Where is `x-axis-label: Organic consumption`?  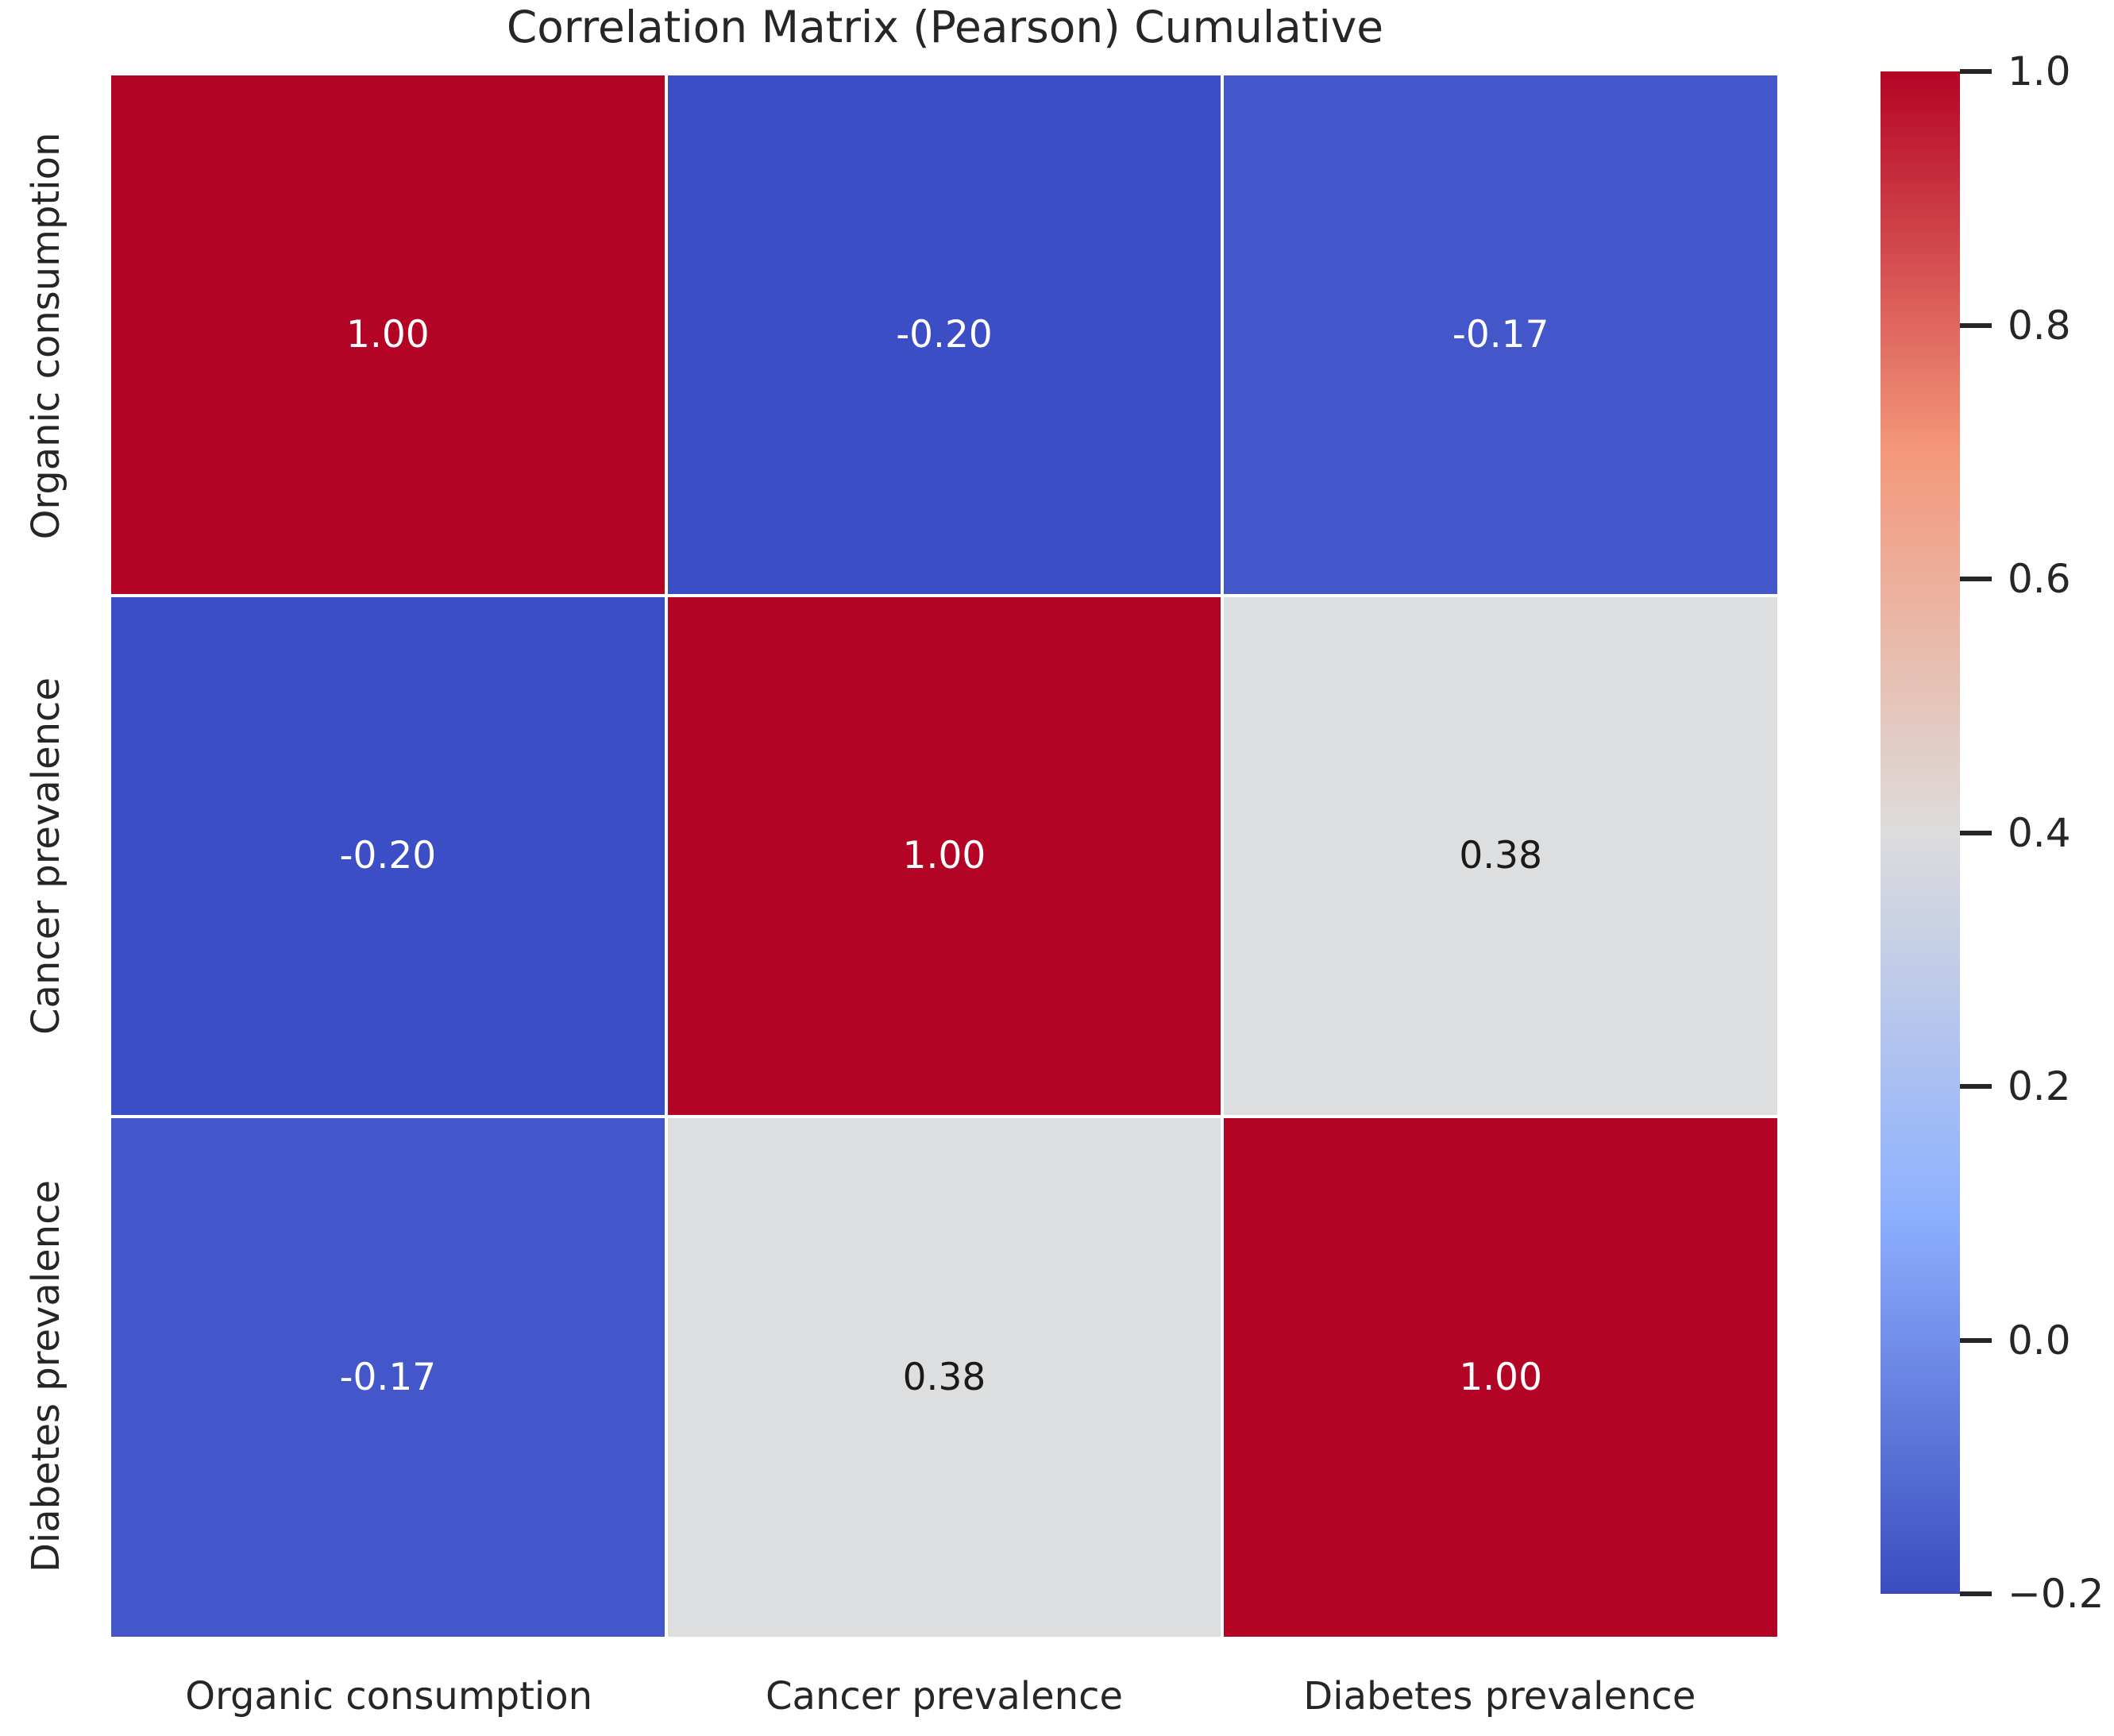 x-axis-label: Organic consumption is located at coordinates (389, 1696).